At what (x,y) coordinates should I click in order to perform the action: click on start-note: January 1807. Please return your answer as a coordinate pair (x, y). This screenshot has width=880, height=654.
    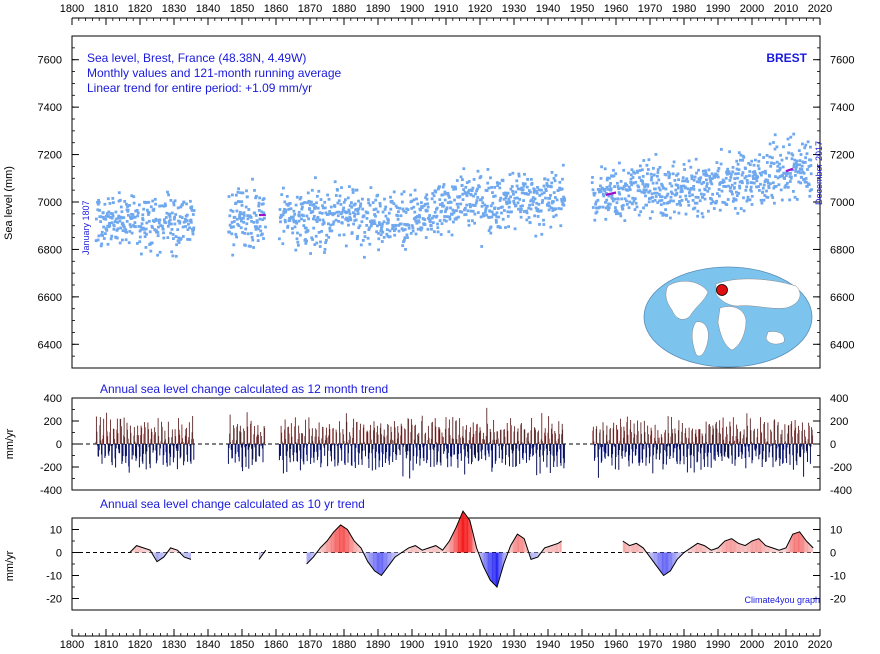
    Looking at the image, I should click on (86, 227).